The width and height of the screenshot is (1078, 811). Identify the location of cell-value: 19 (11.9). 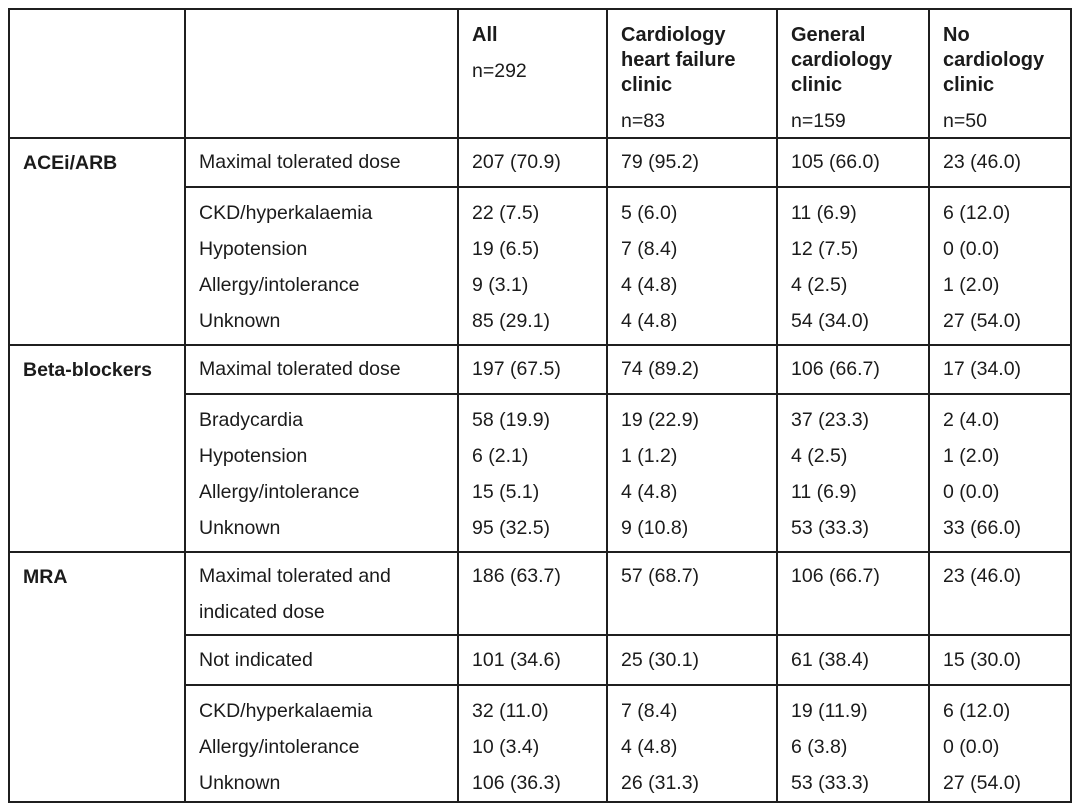
(829, 711).